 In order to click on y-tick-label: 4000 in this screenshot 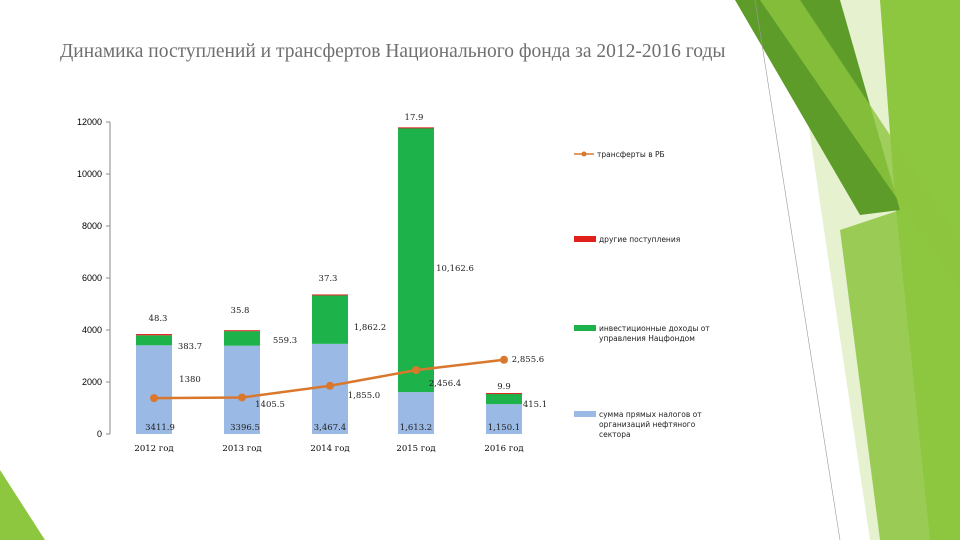, I will do `click(92, 330)`.